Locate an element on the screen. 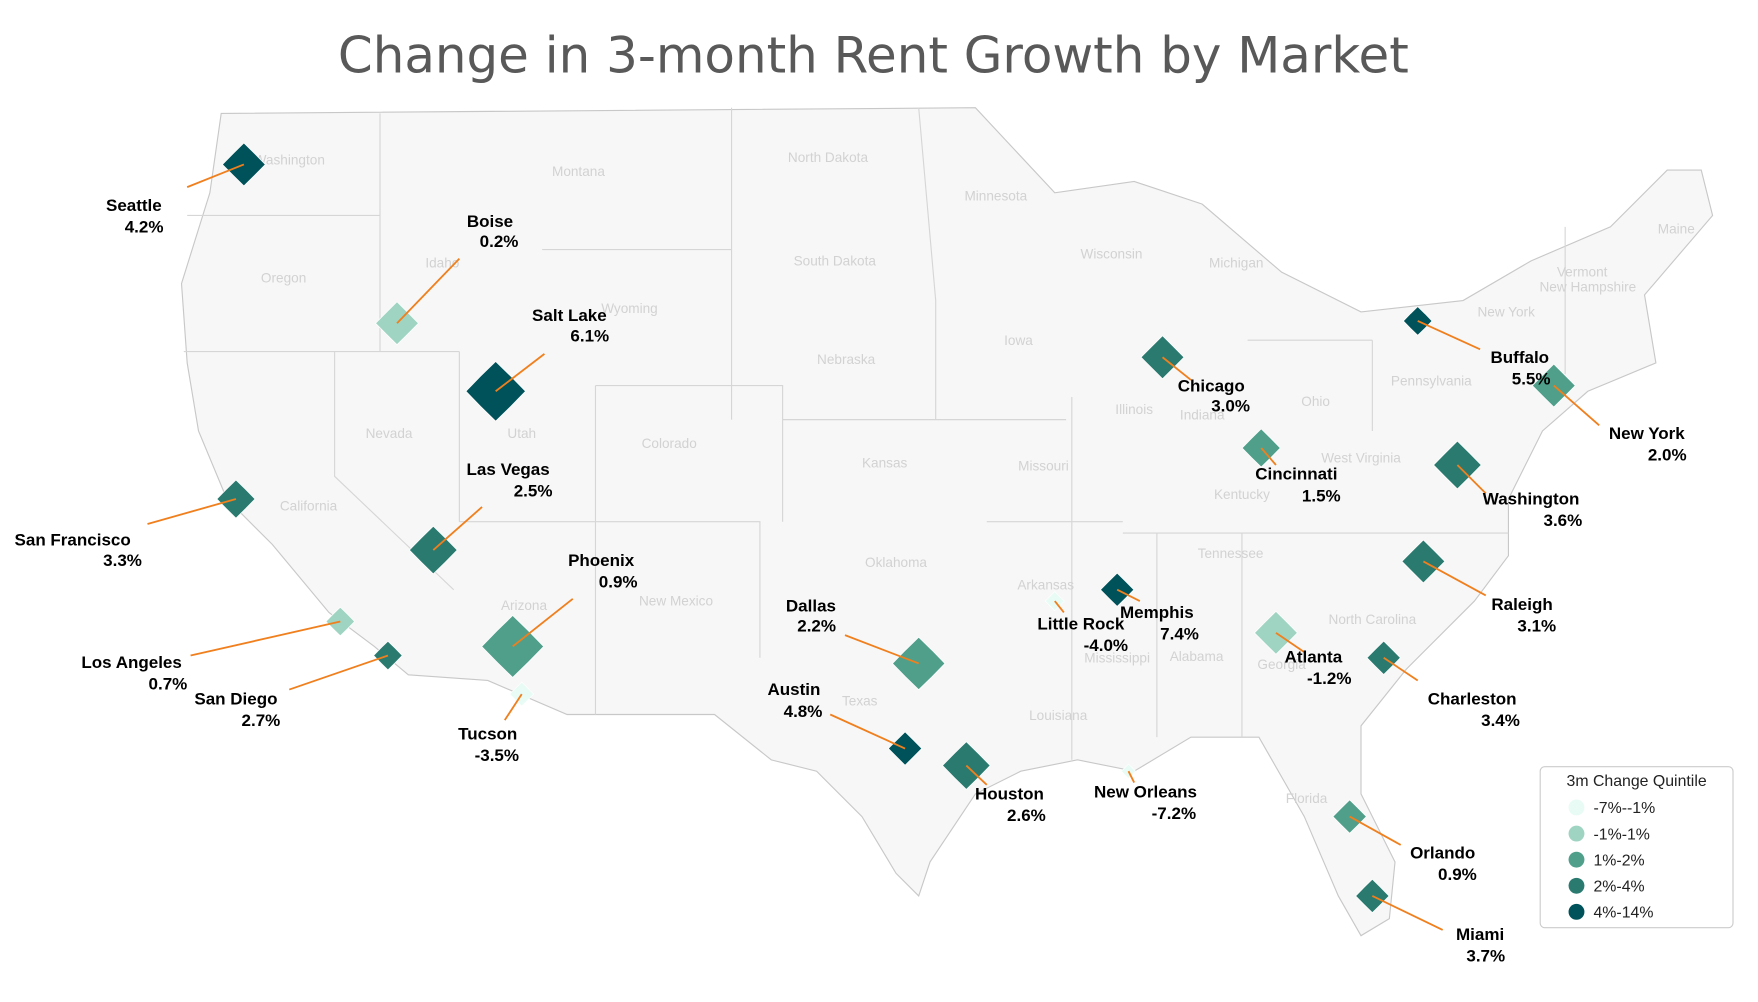  map-title: Change in 3-month Rent Growth by Market is located at coordinates (873, 56).